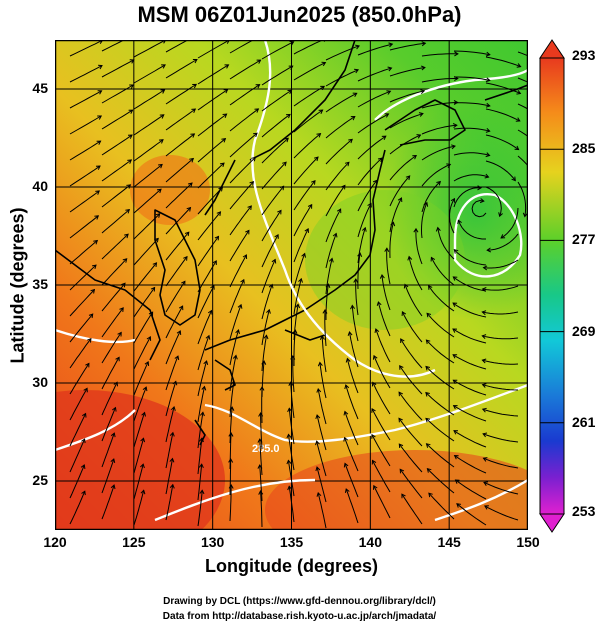 The image size is (599, 625). I want to click on y-tick-label: 30, so click(40, 382).